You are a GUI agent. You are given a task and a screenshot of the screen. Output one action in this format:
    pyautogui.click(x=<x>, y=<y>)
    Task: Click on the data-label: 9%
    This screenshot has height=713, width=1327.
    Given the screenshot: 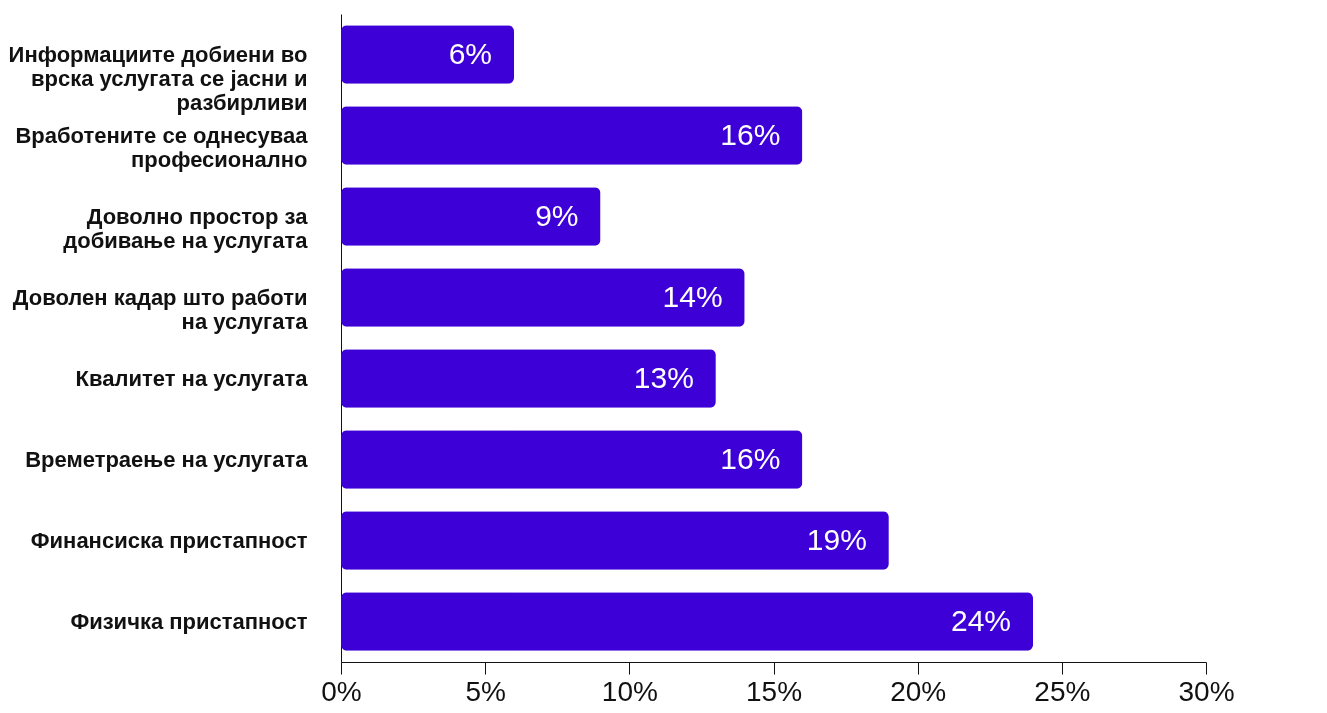 What is the action you would take?
    pyautogui.click(x=557, y=215)
    